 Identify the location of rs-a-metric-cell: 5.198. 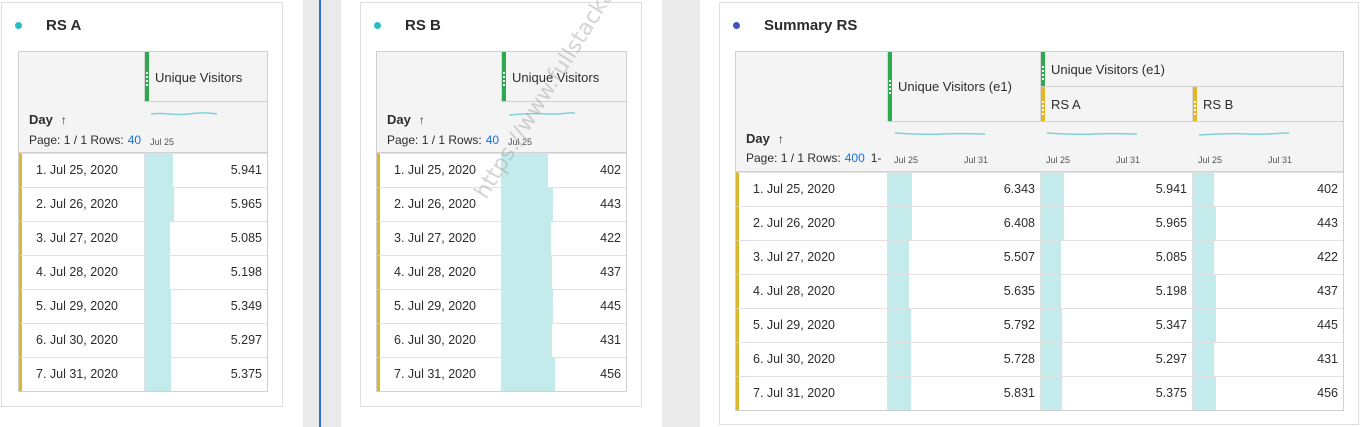
(1116, 291).